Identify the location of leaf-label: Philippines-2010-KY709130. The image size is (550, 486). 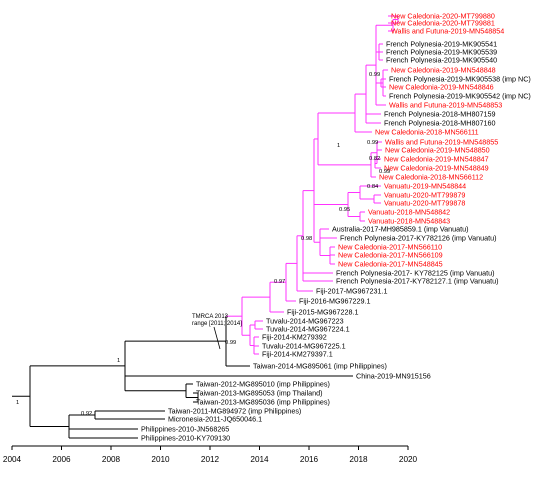
(185, 438).